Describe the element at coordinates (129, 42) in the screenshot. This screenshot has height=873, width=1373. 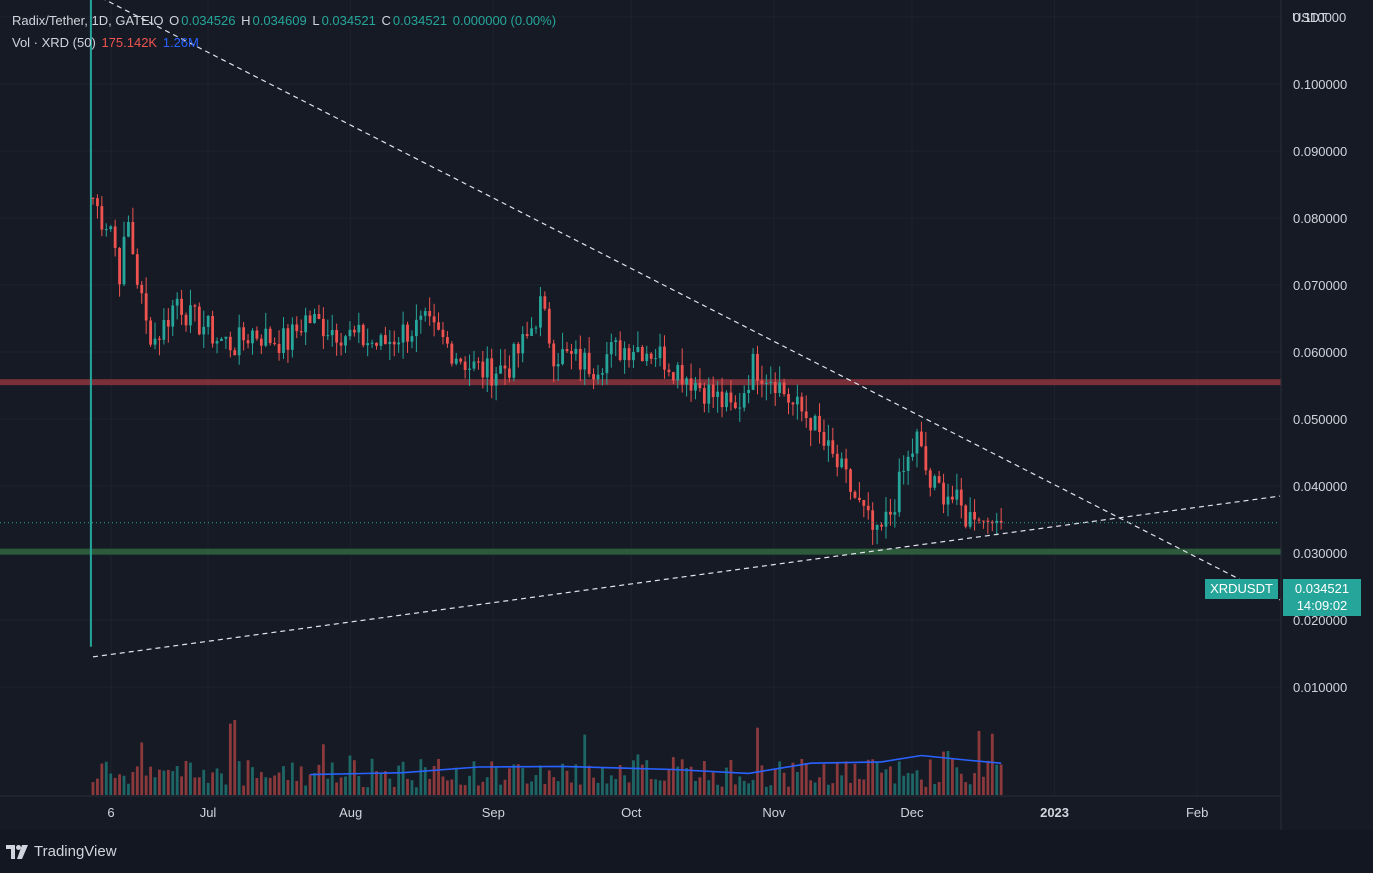
I see `volume-value: 175.142K` at that location.